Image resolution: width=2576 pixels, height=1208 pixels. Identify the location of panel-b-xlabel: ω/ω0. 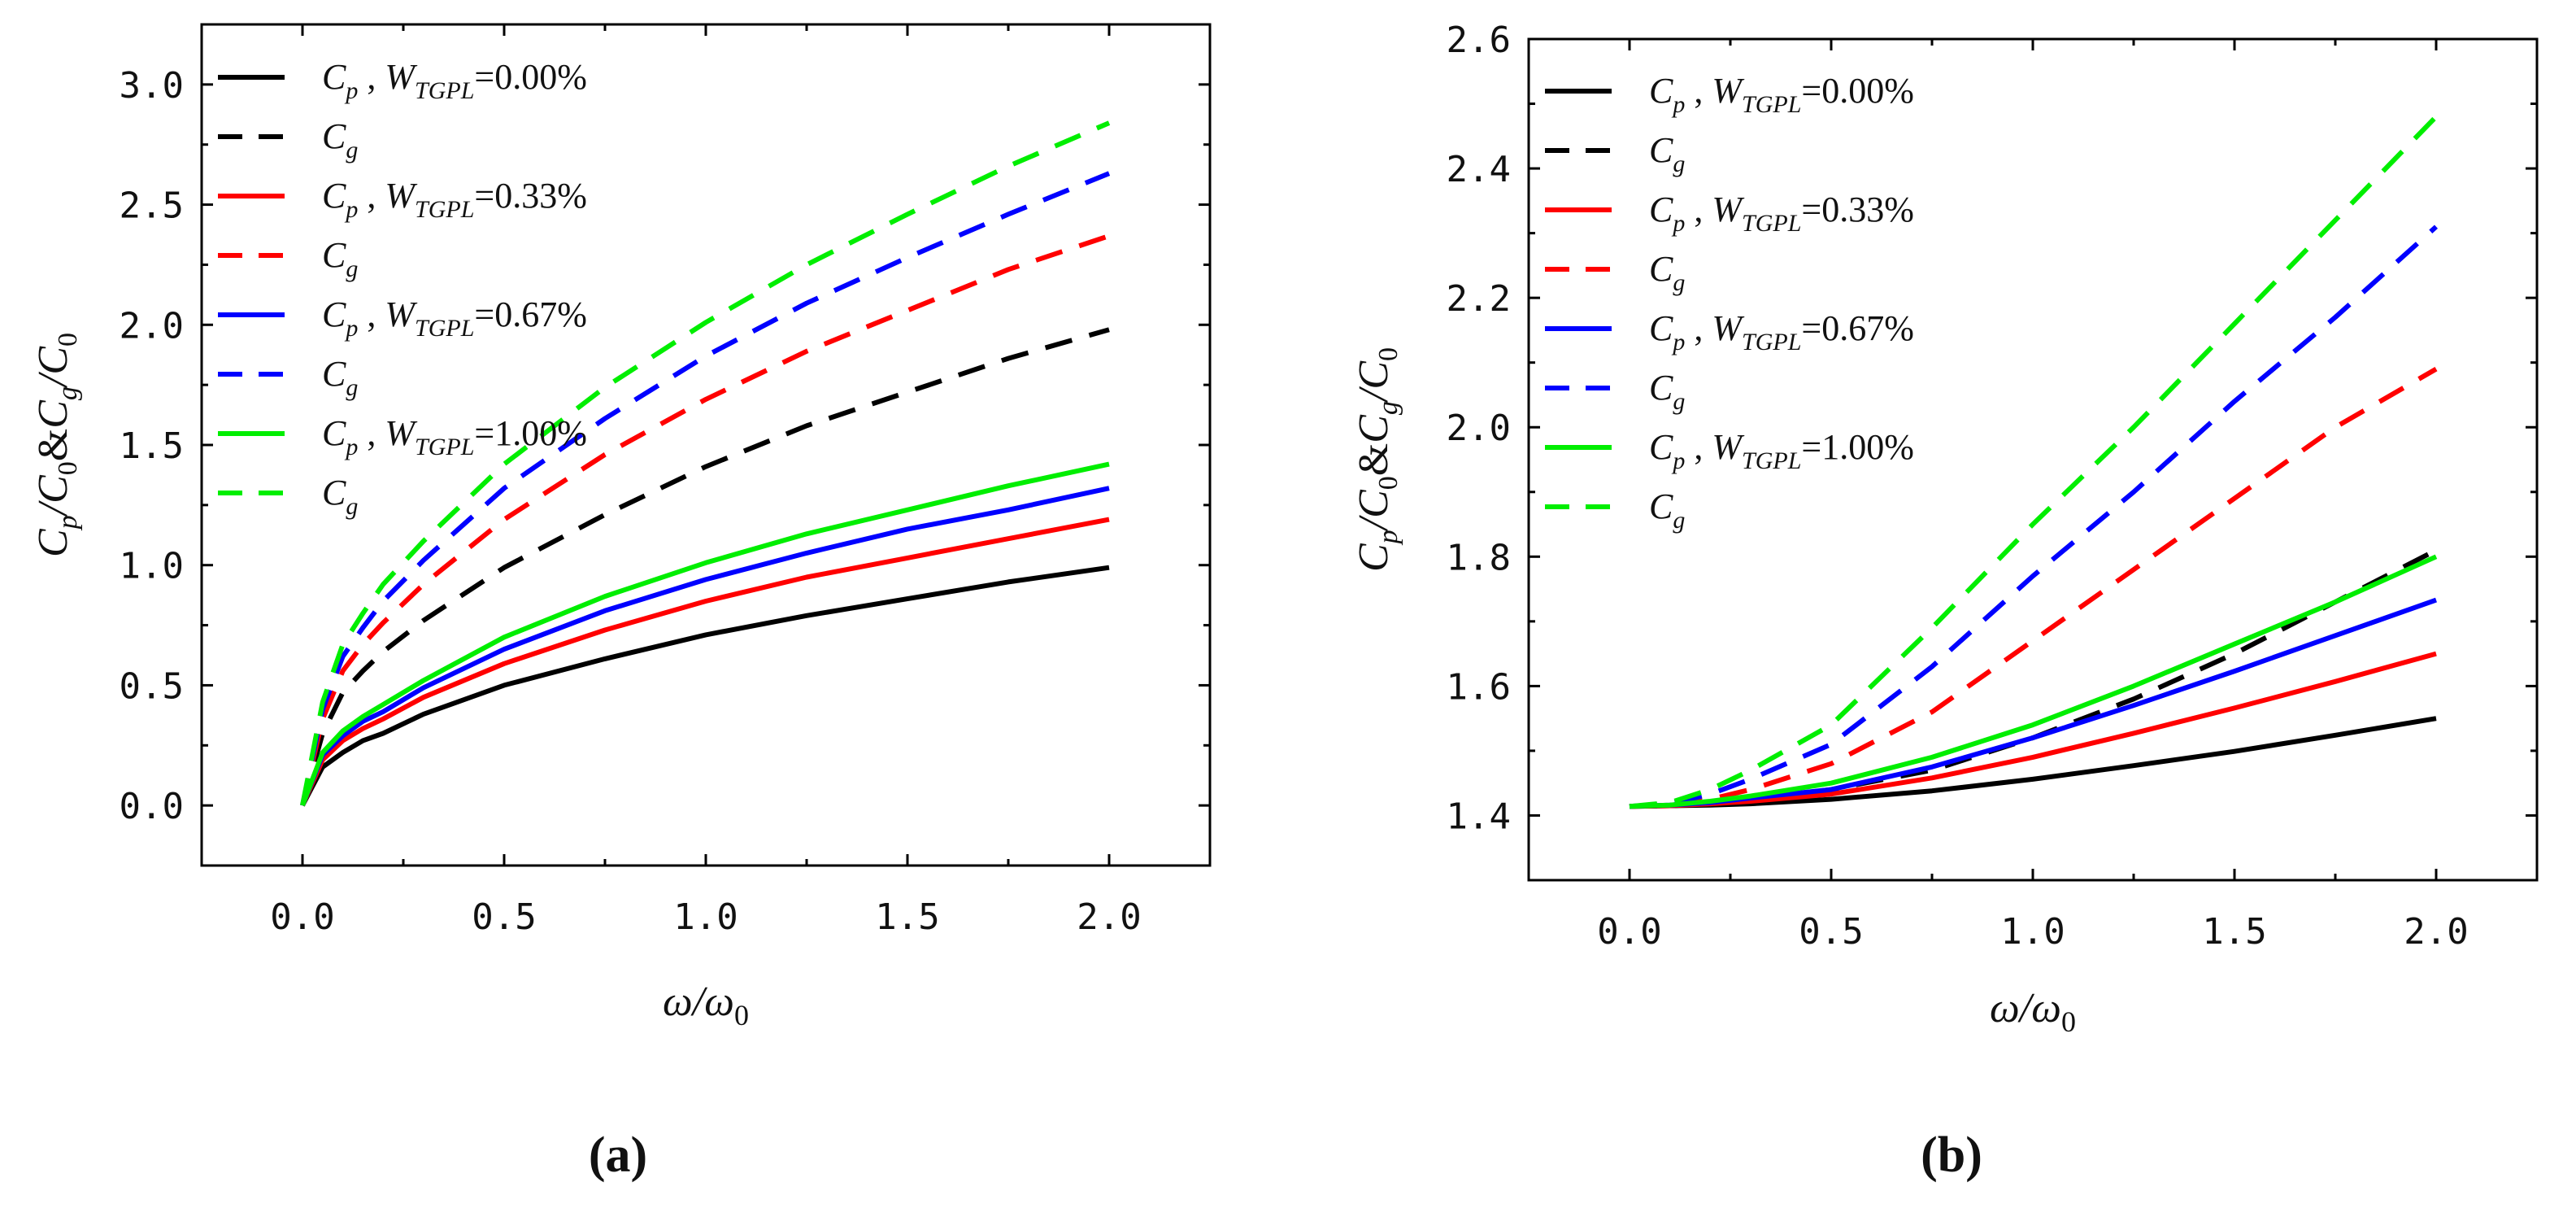
(2033, 1011).